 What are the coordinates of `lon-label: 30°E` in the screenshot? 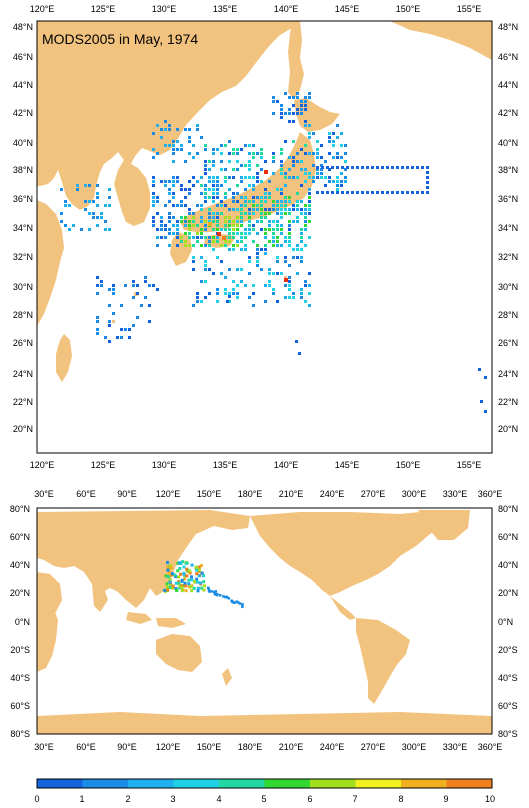 It's located at (44, 494).